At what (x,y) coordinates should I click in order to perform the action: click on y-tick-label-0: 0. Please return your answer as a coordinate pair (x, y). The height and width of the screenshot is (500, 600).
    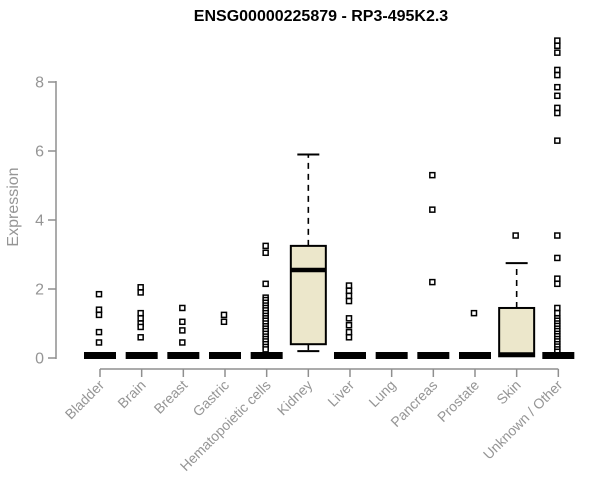
    Looking at the image, I should click on (39, 359).